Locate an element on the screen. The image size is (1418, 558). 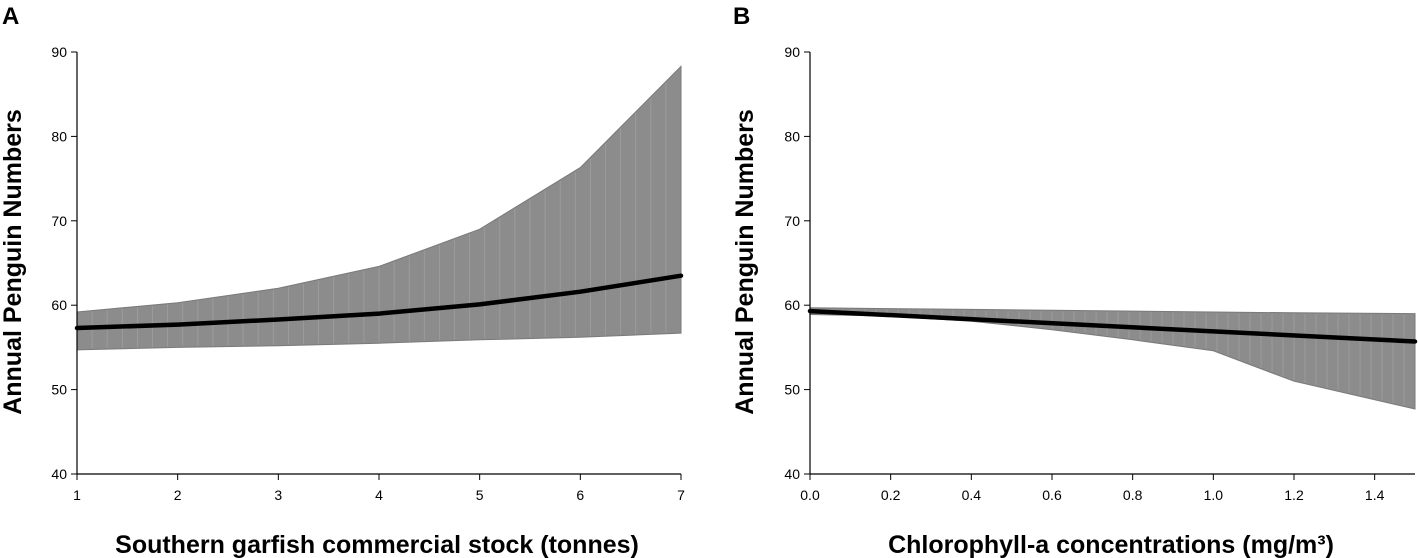
panel-a-x-tick-label: 7 is located at coordinates (681, 495).